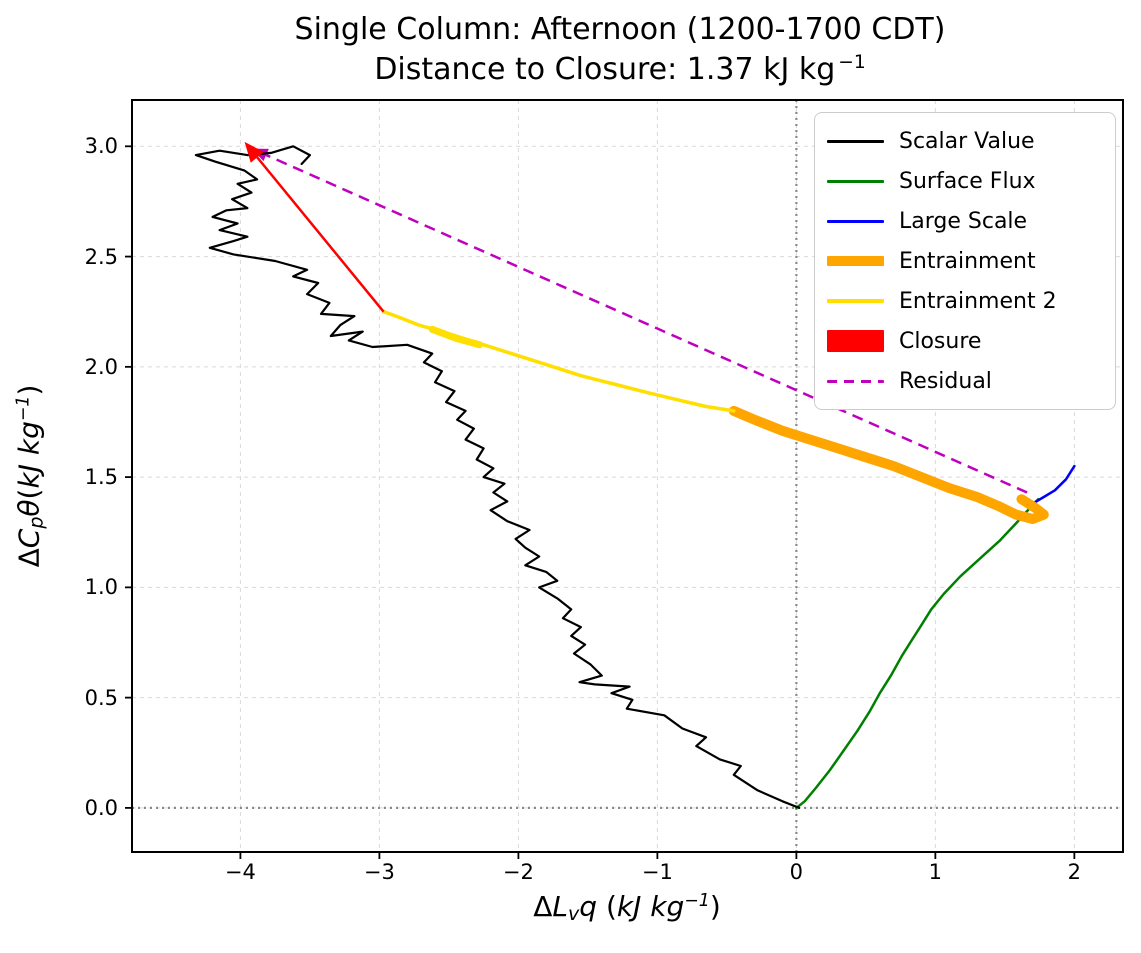  Describe the element at coordinates (1074, 872) in the screenshot. I see `x-tick-label: 2` at that location.